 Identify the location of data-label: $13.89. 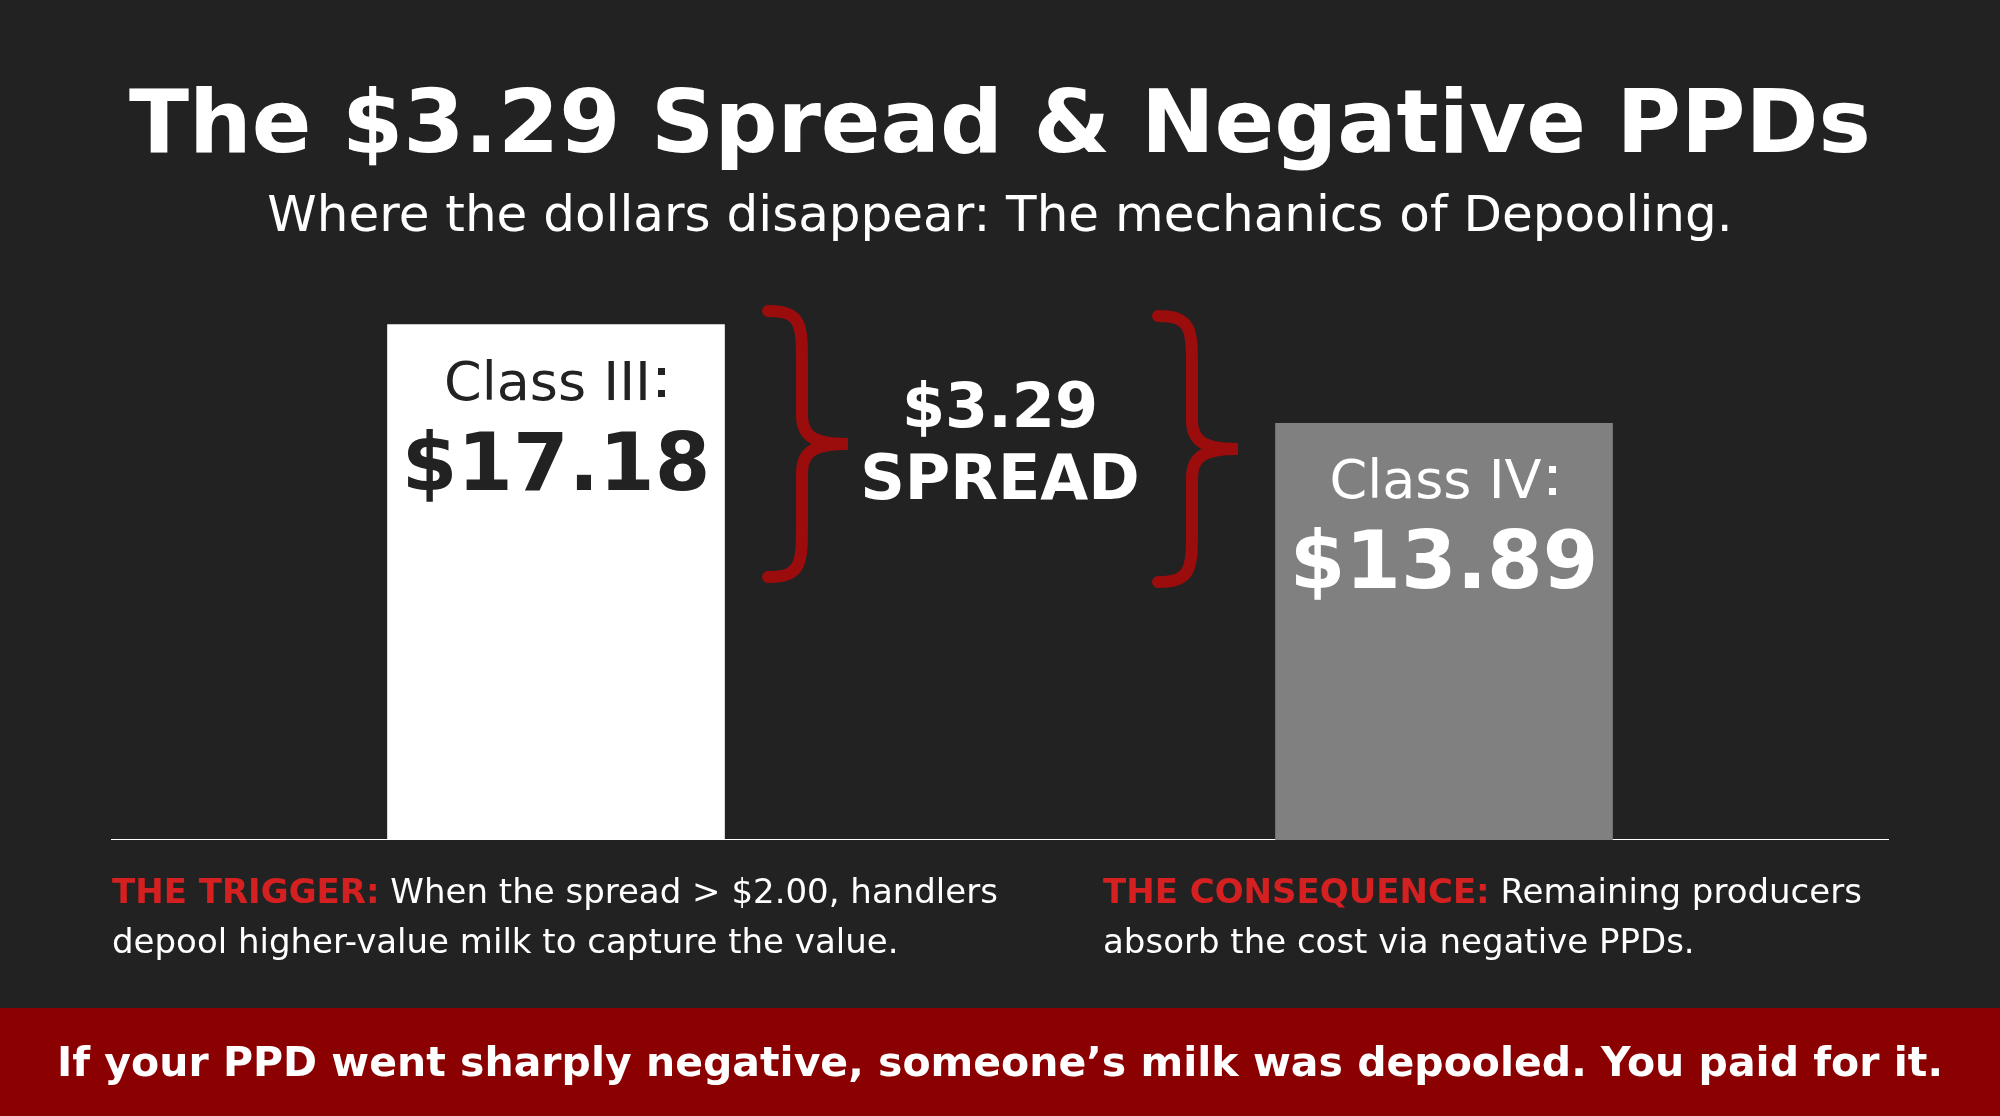
(1444, 561).